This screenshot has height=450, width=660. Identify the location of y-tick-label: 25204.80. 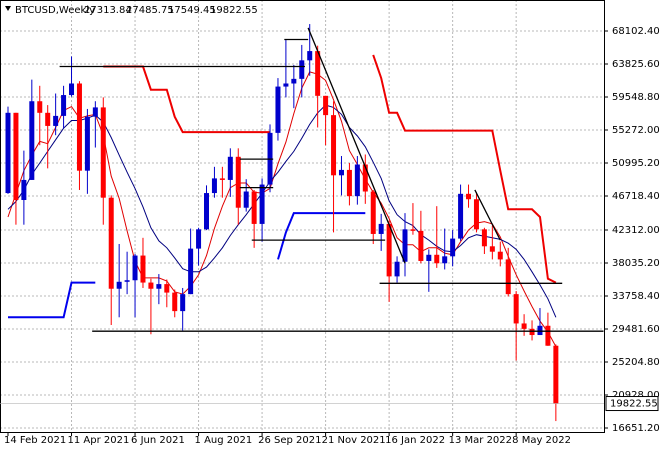
(636, 362).